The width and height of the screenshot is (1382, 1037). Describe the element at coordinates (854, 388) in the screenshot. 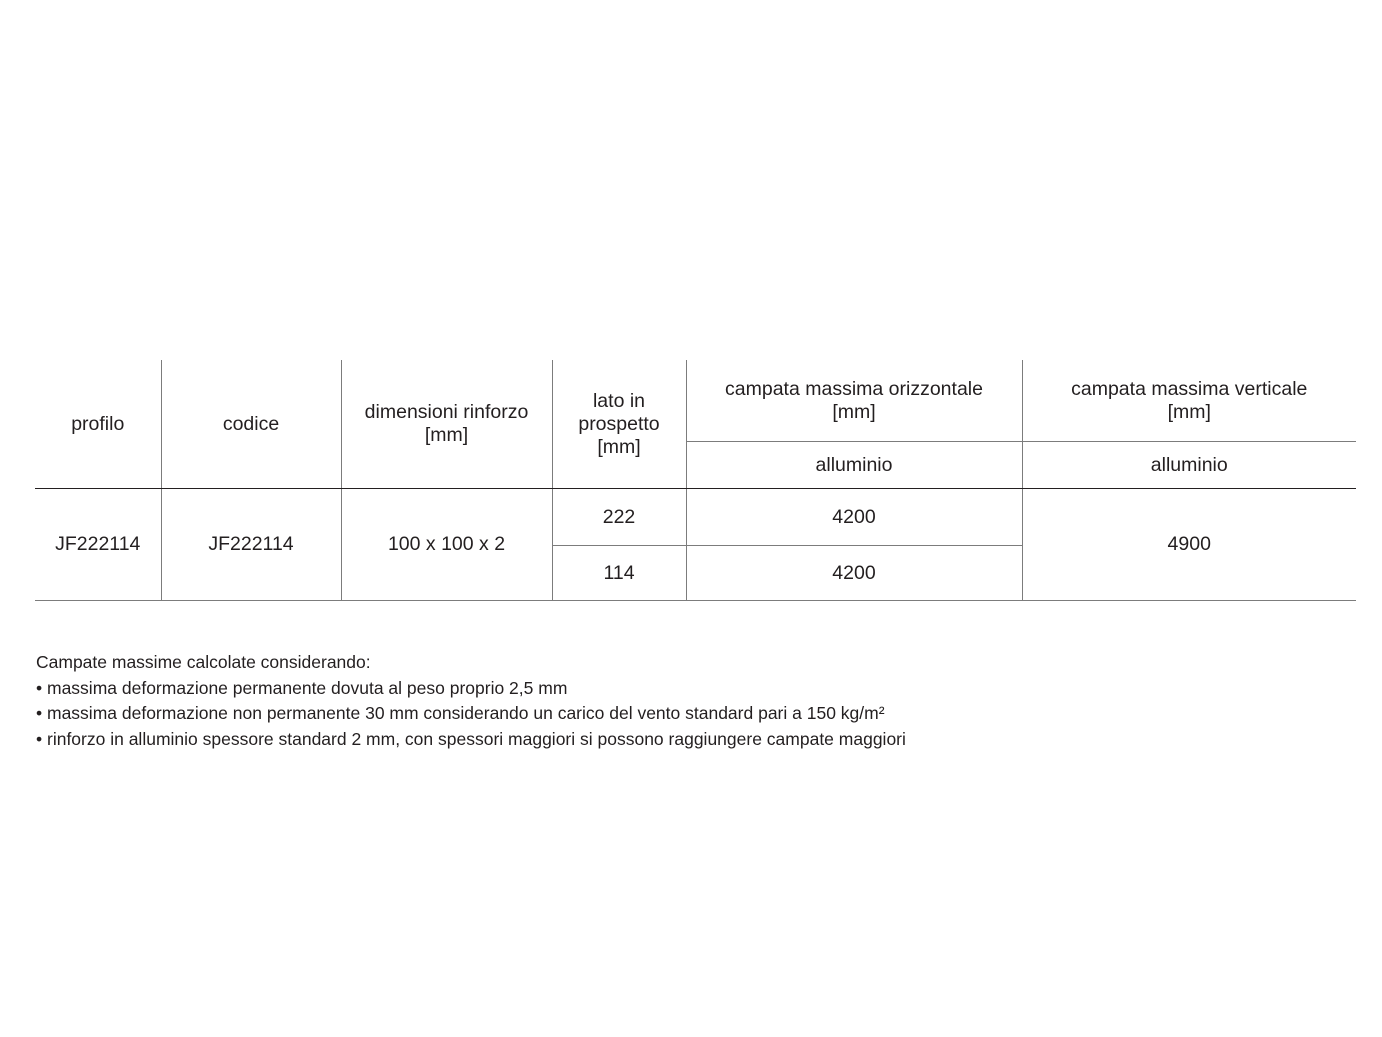

I see `header-campata-orizzontale-label: campata massima orizzontale` at that location.